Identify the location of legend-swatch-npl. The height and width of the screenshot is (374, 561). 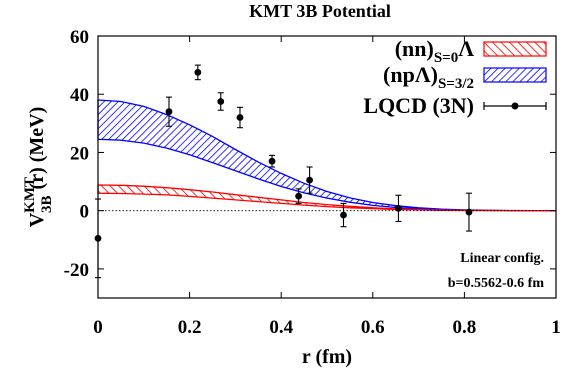
(515, 75).